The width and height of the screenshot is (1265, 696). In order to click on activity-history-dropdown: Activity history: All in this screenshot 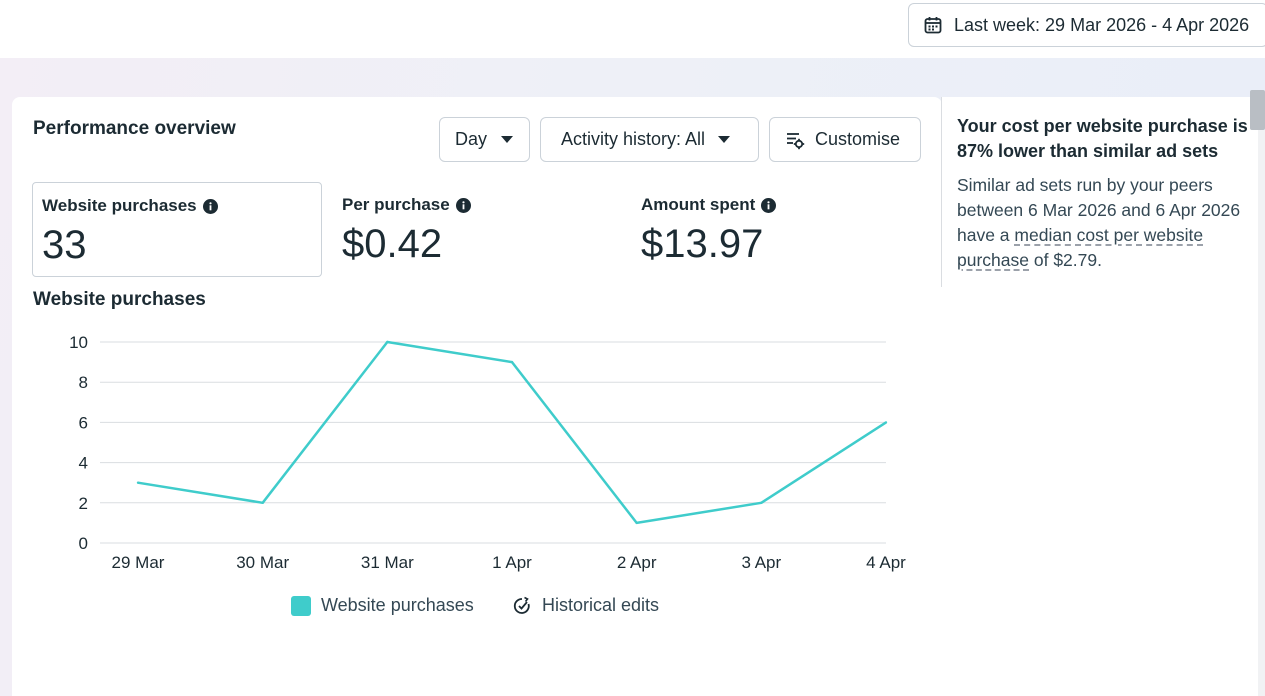, I will do `click(649, 139)`.